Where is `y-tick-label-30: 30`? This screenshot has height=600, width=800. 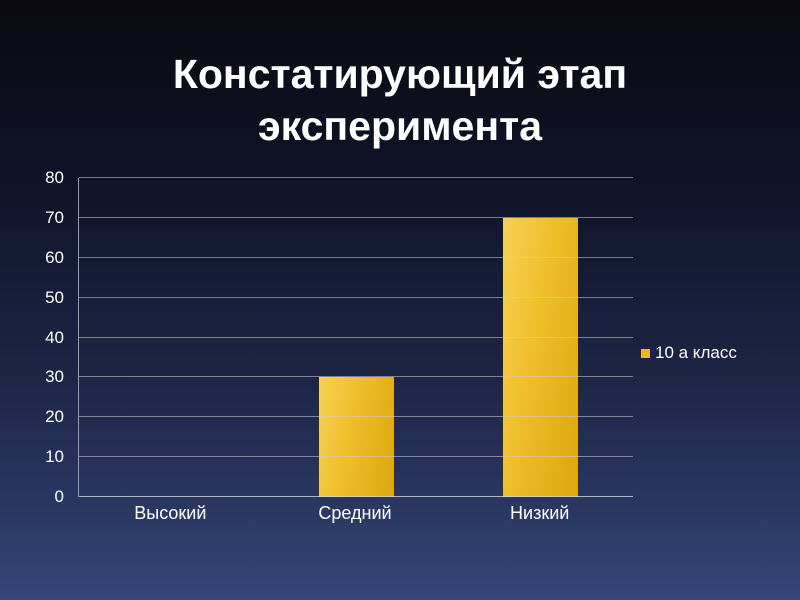
y-tick-label-30: 30 is located at coordinates (54, 377).